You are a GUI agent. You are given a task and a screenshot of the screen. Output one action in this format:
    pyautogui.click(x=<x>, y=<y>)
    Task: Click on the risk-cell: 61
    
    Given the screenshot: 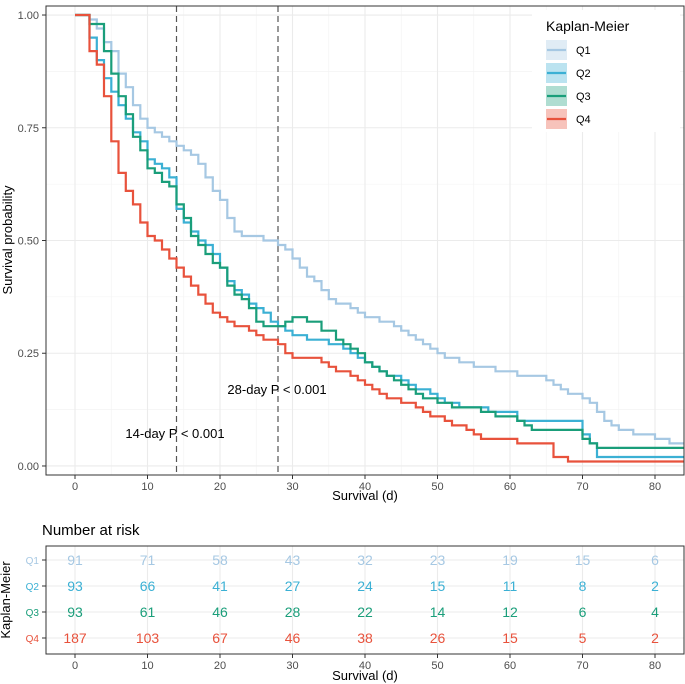 What is the action you would take?
    pyautogui.click(x=148, y=612)
    